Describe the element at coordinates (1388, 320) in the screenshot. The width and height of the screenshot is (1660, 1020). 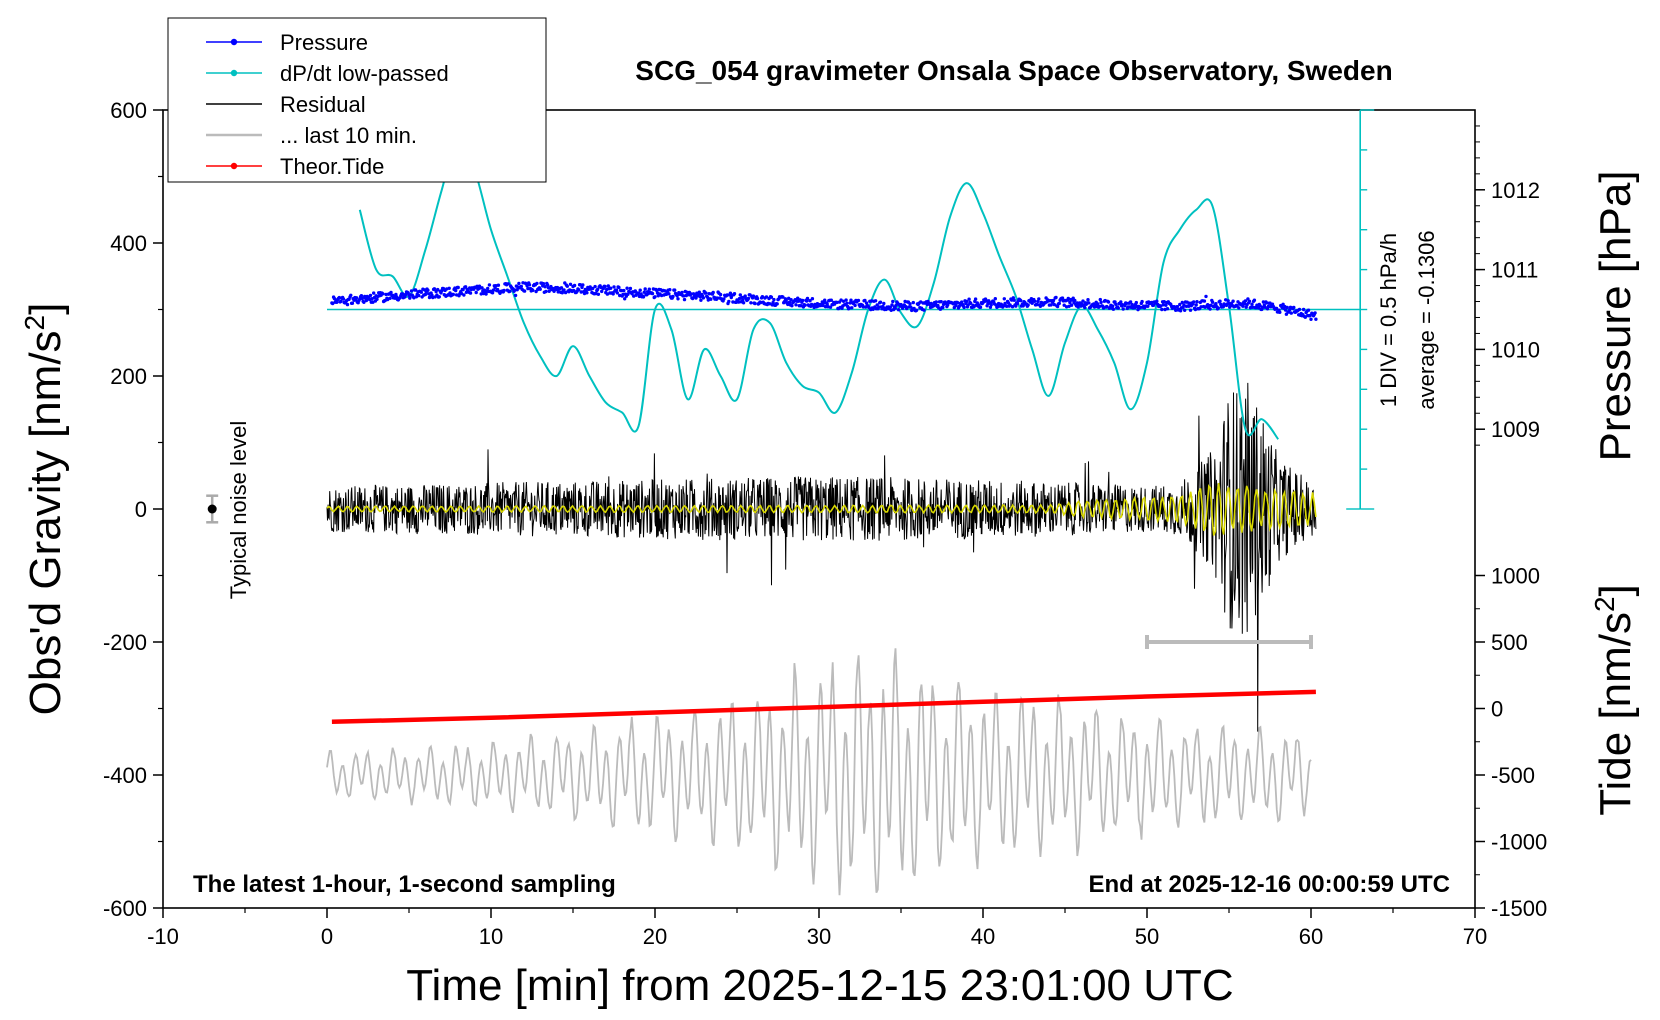
I see `dpdt-scale-label: 1 DIV = 0.5 hPa/h` at that location.